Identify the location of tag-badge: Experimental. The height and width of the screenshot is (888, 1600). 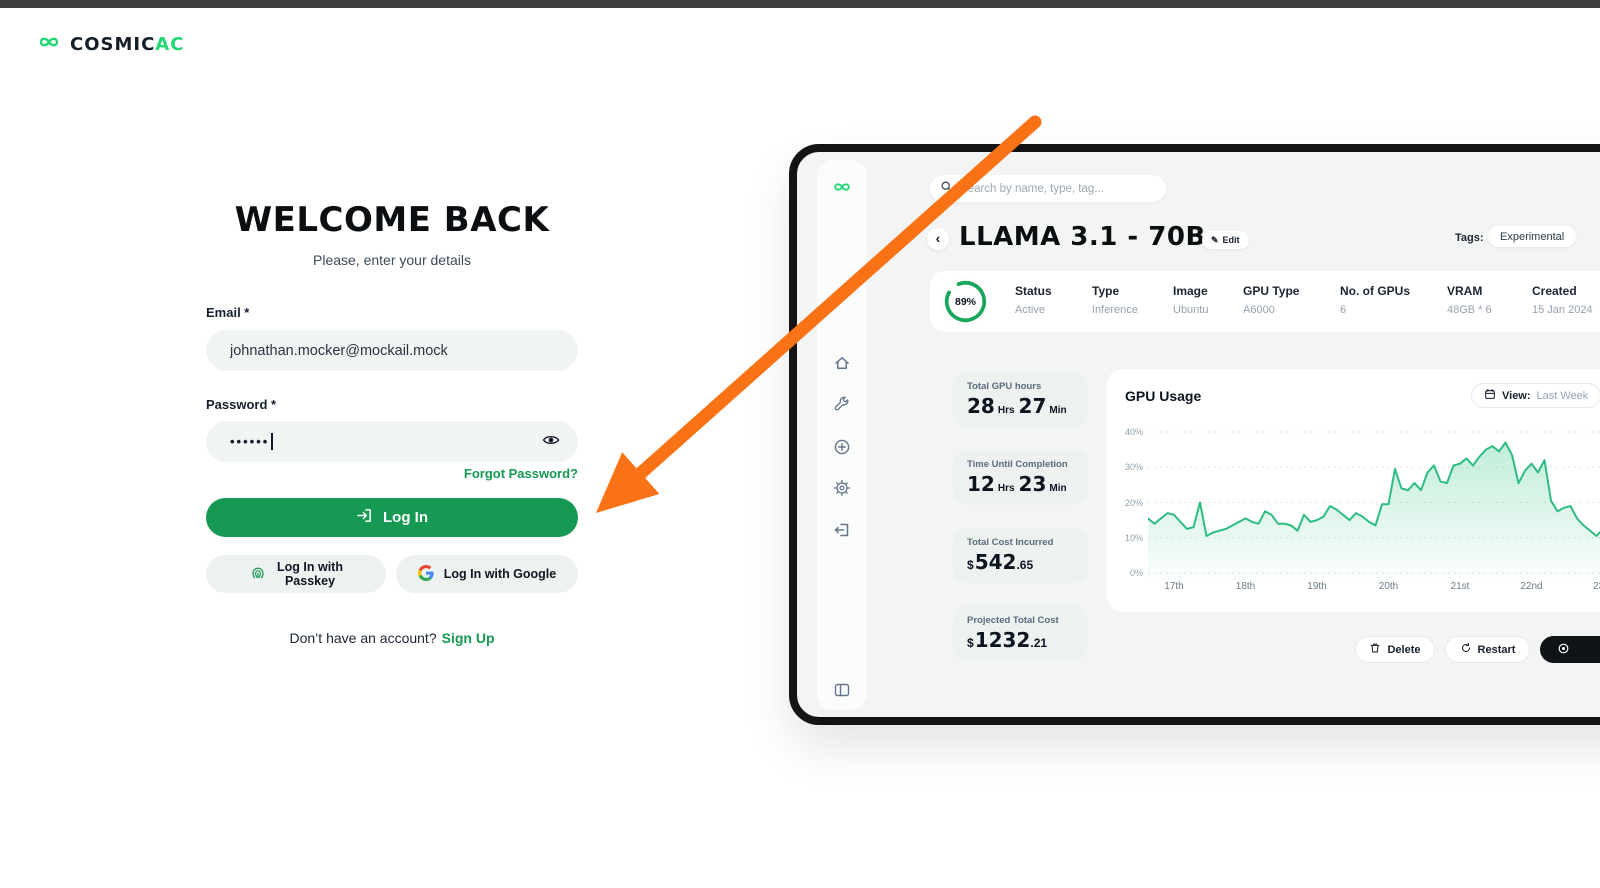
(1532, 236).